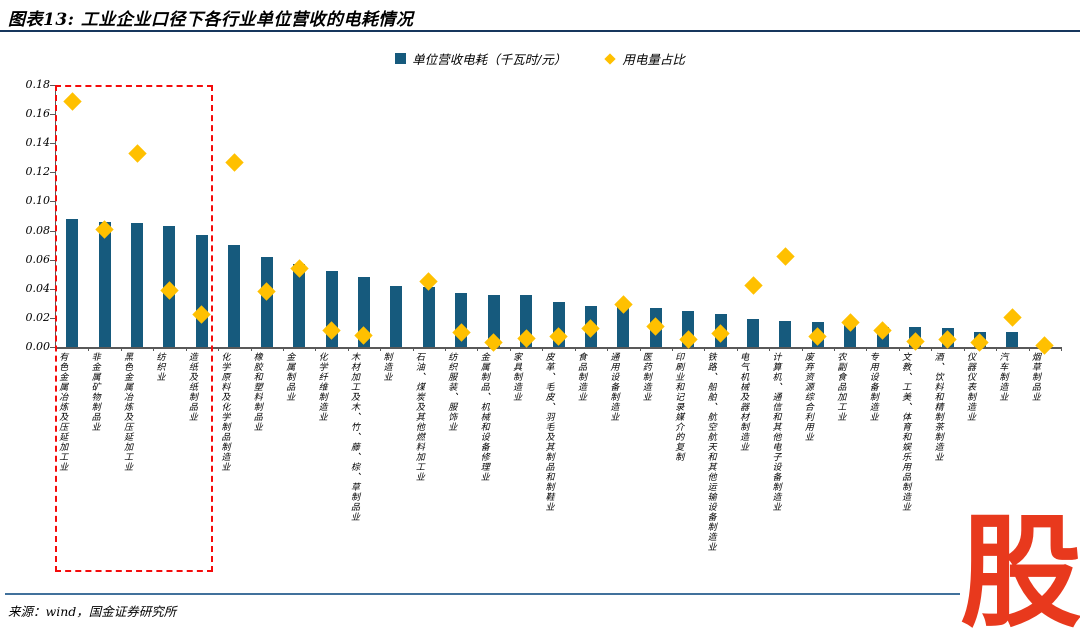  What do you see at coordinates (872, 387) in the screenshot?
I see `x-axis-label: 专用设备制造业` at bounding box center [872, 387].